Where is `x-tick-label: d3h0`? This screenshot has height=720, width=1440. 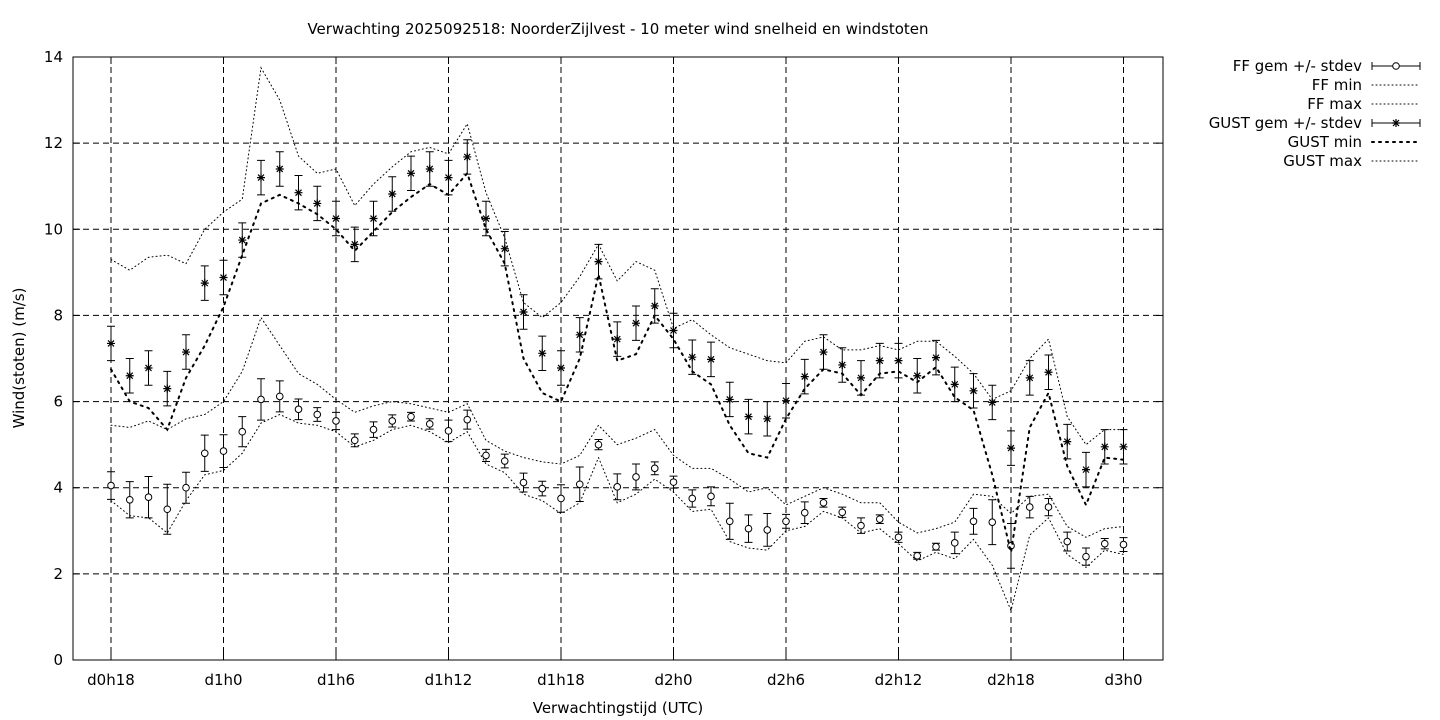
x-tick-label: d3h0 is located at coordinates (1123, 680).